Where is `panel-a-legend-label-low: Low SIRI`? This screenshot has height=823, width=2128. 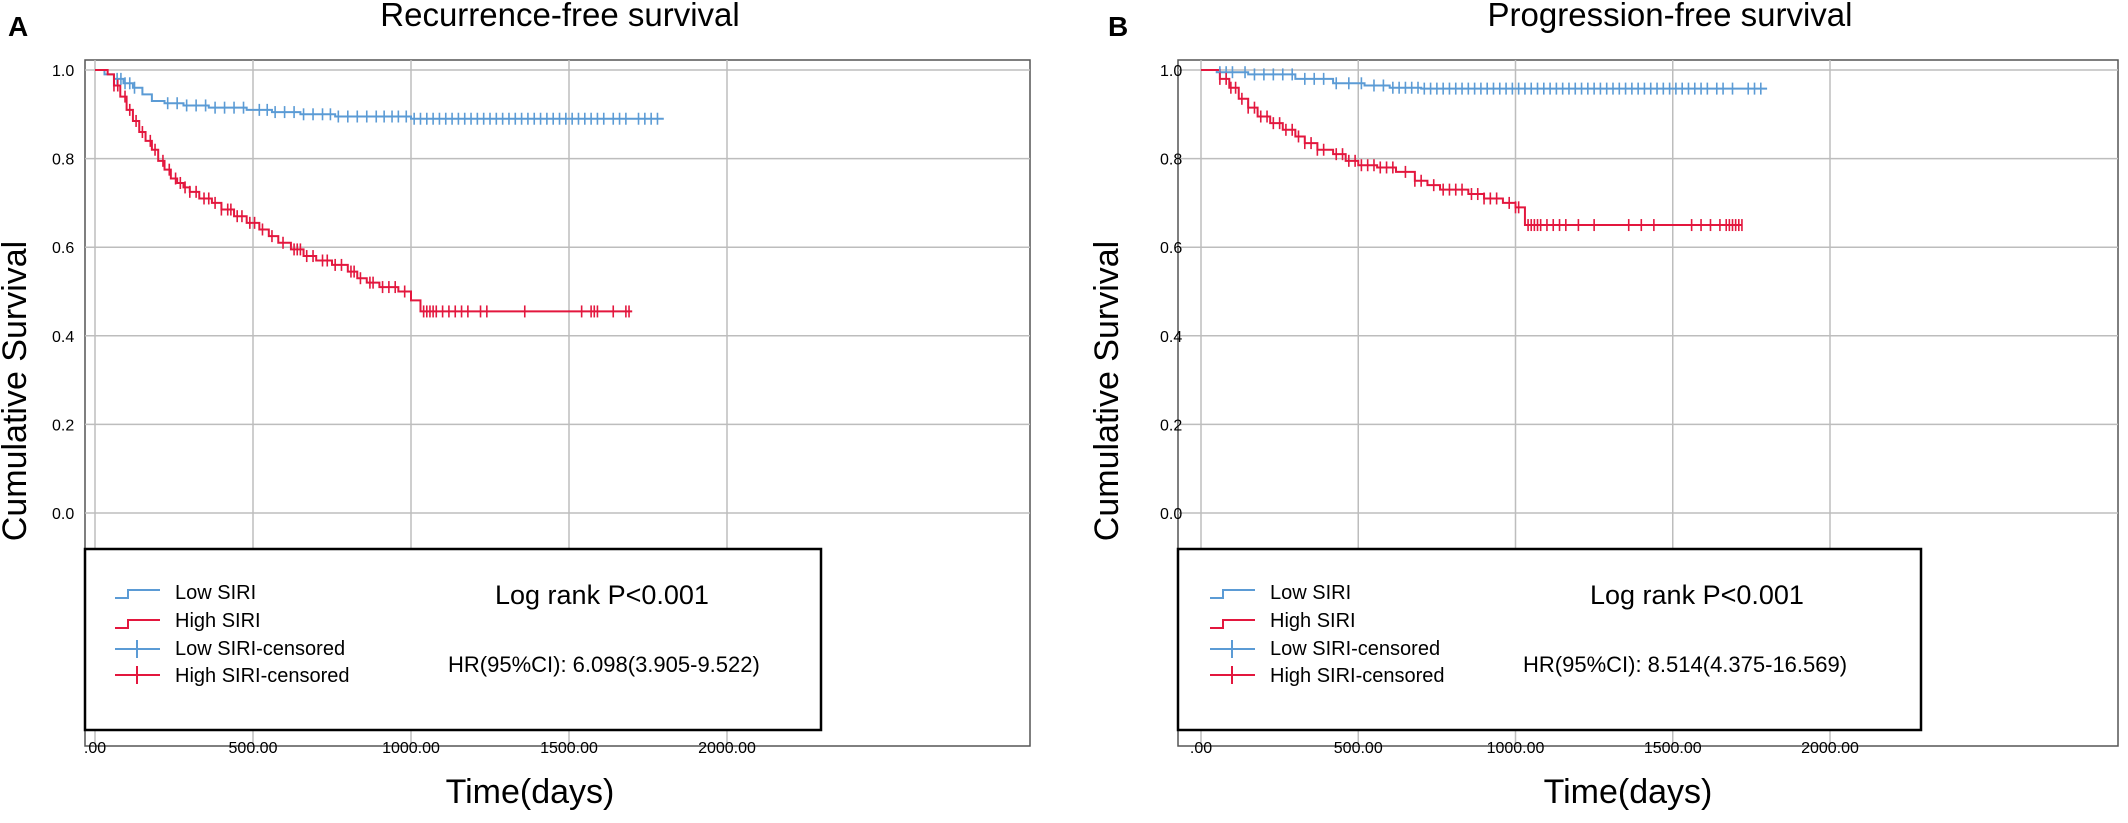 panel-a-legend-label-low: Low SIRI is located at coordinates (215, 593).